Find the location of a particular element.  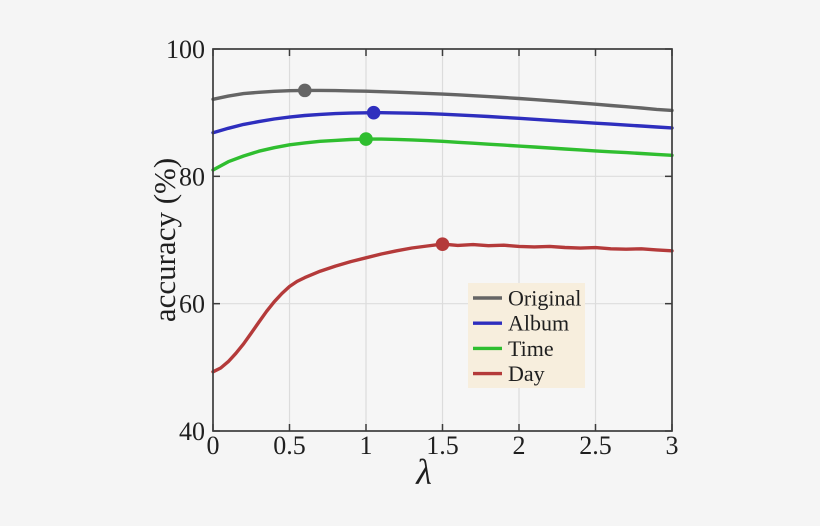

x-tick-label-2: 2 is located at coordinates (519, 445).